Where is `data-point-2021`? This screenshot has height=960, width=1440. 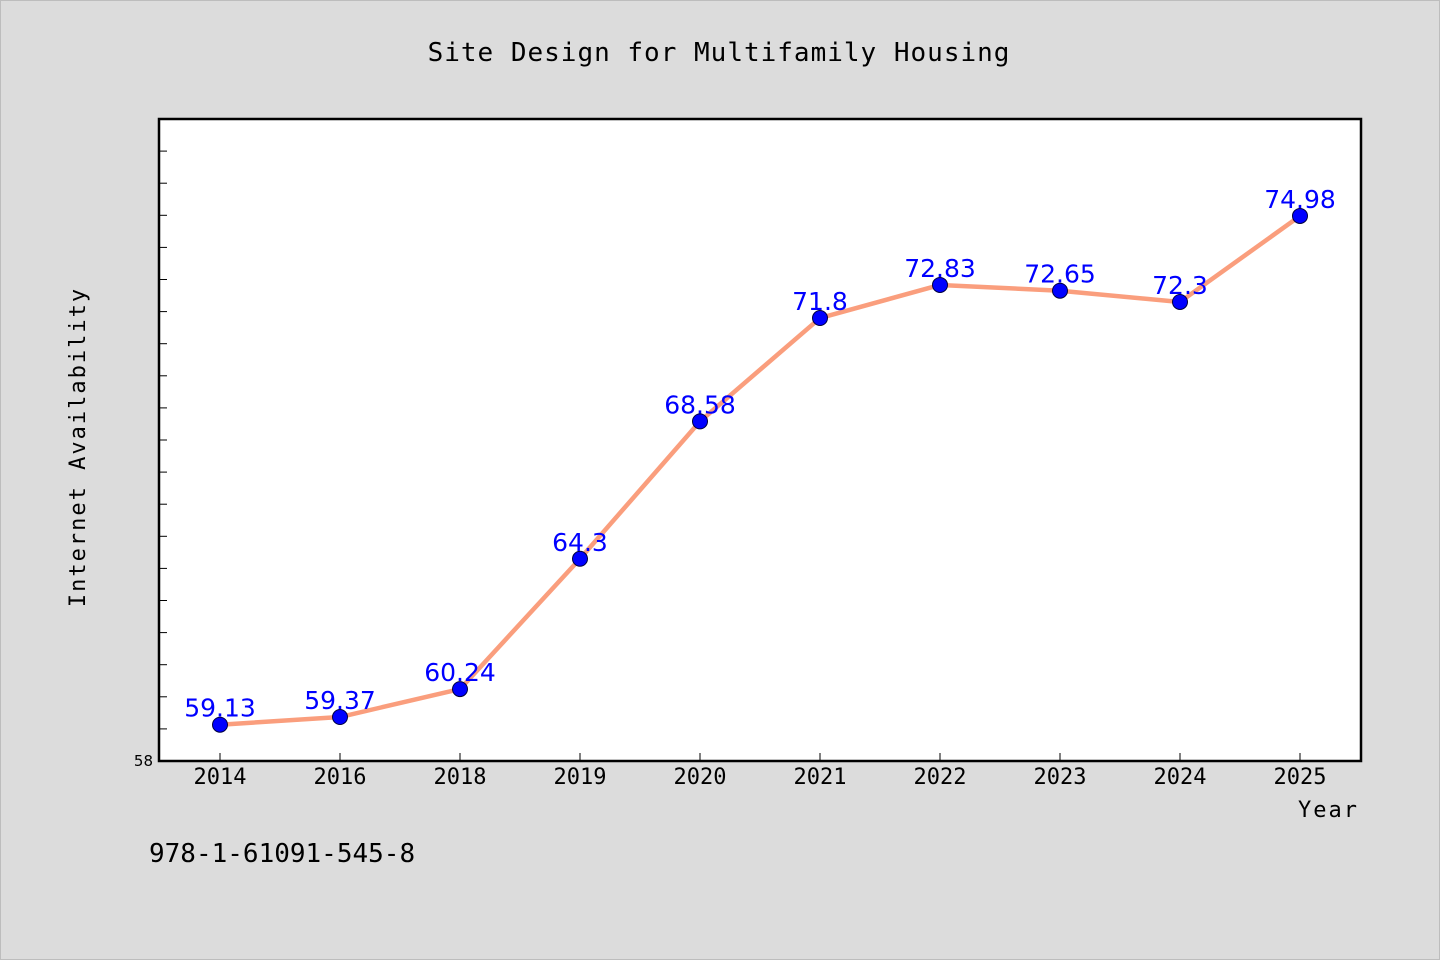
data-point-2021 is located at coordinates (820, 318).